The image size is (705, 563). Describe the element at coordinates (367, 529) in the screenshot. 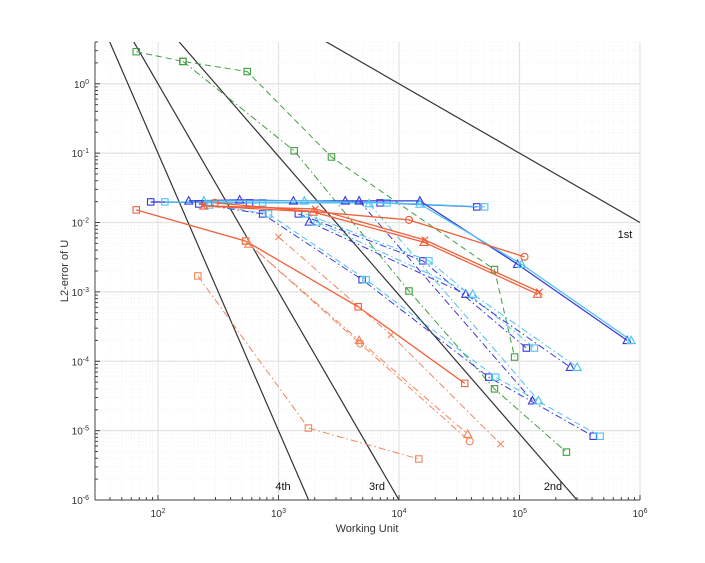

I see `x-axis-label: Working Unit` at that location.